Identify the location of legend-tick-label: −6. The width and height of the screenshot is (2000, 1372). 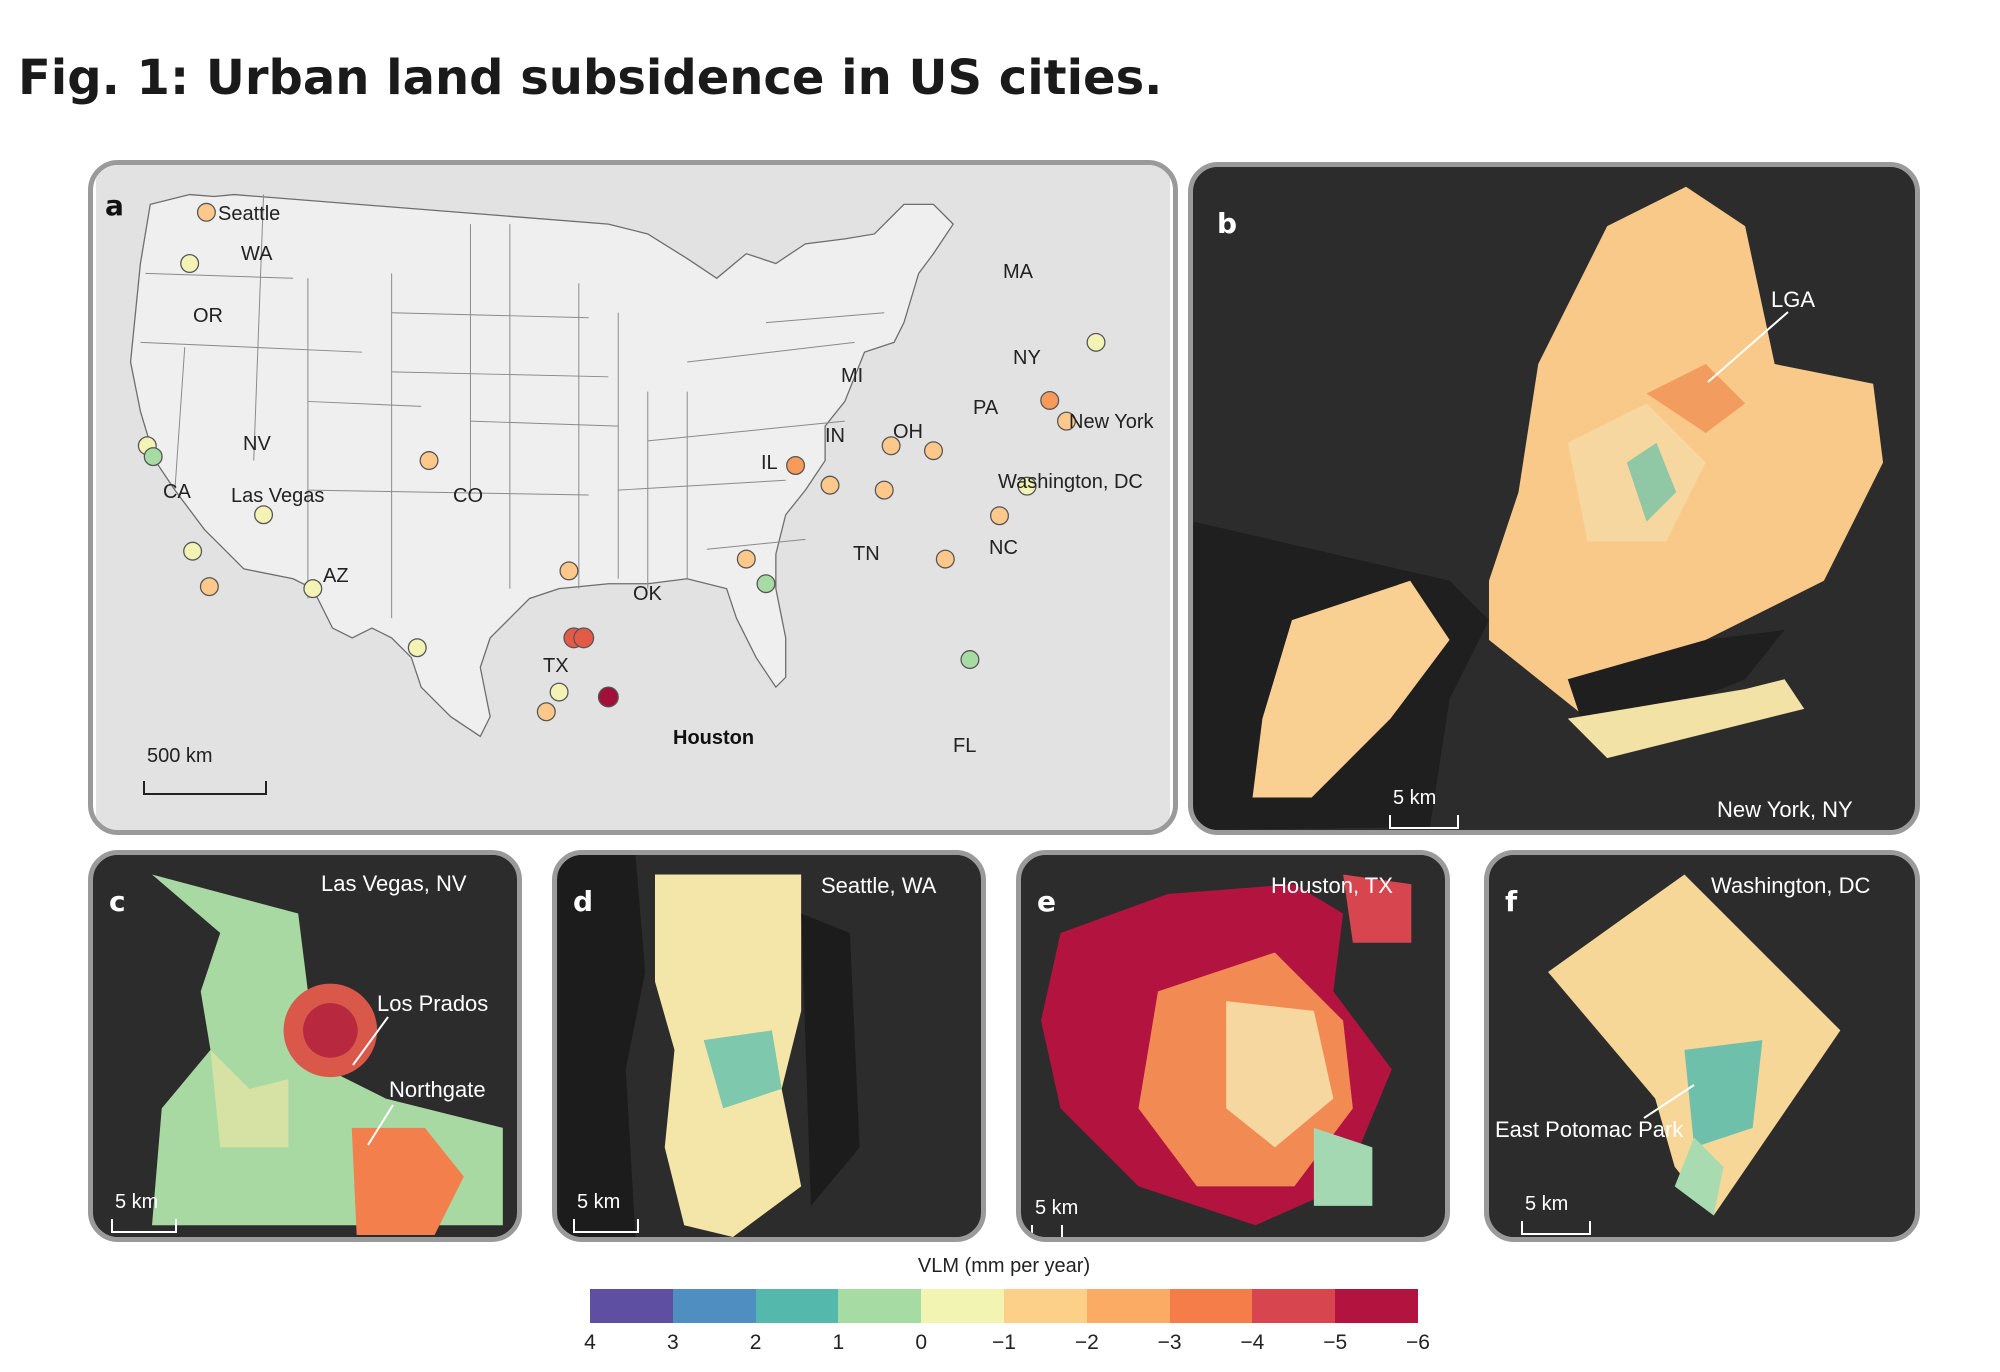
(1418, 1342).